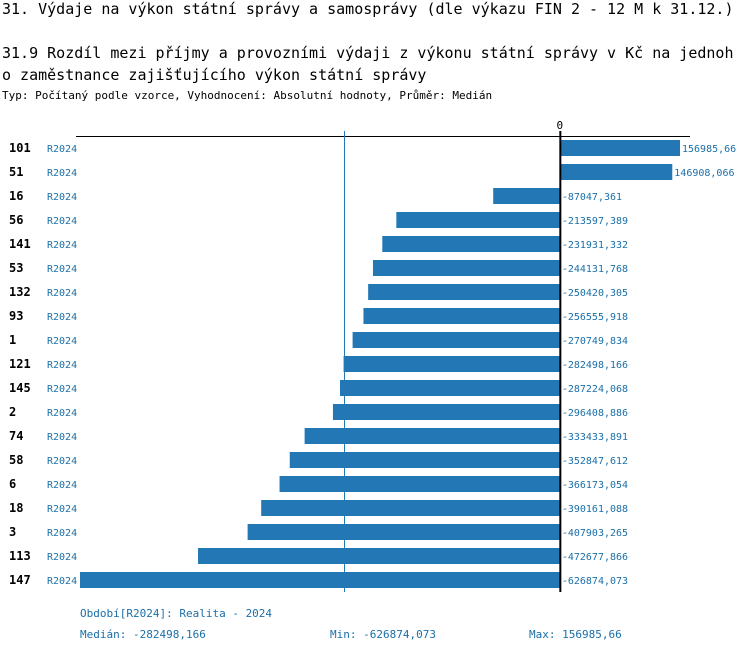 The height and width of the screenshot is (652, 750). What do you see at coordinates (595, 293) in the screenshot?
I see `value-label: -250420,305` at bounding box center [595, 293].